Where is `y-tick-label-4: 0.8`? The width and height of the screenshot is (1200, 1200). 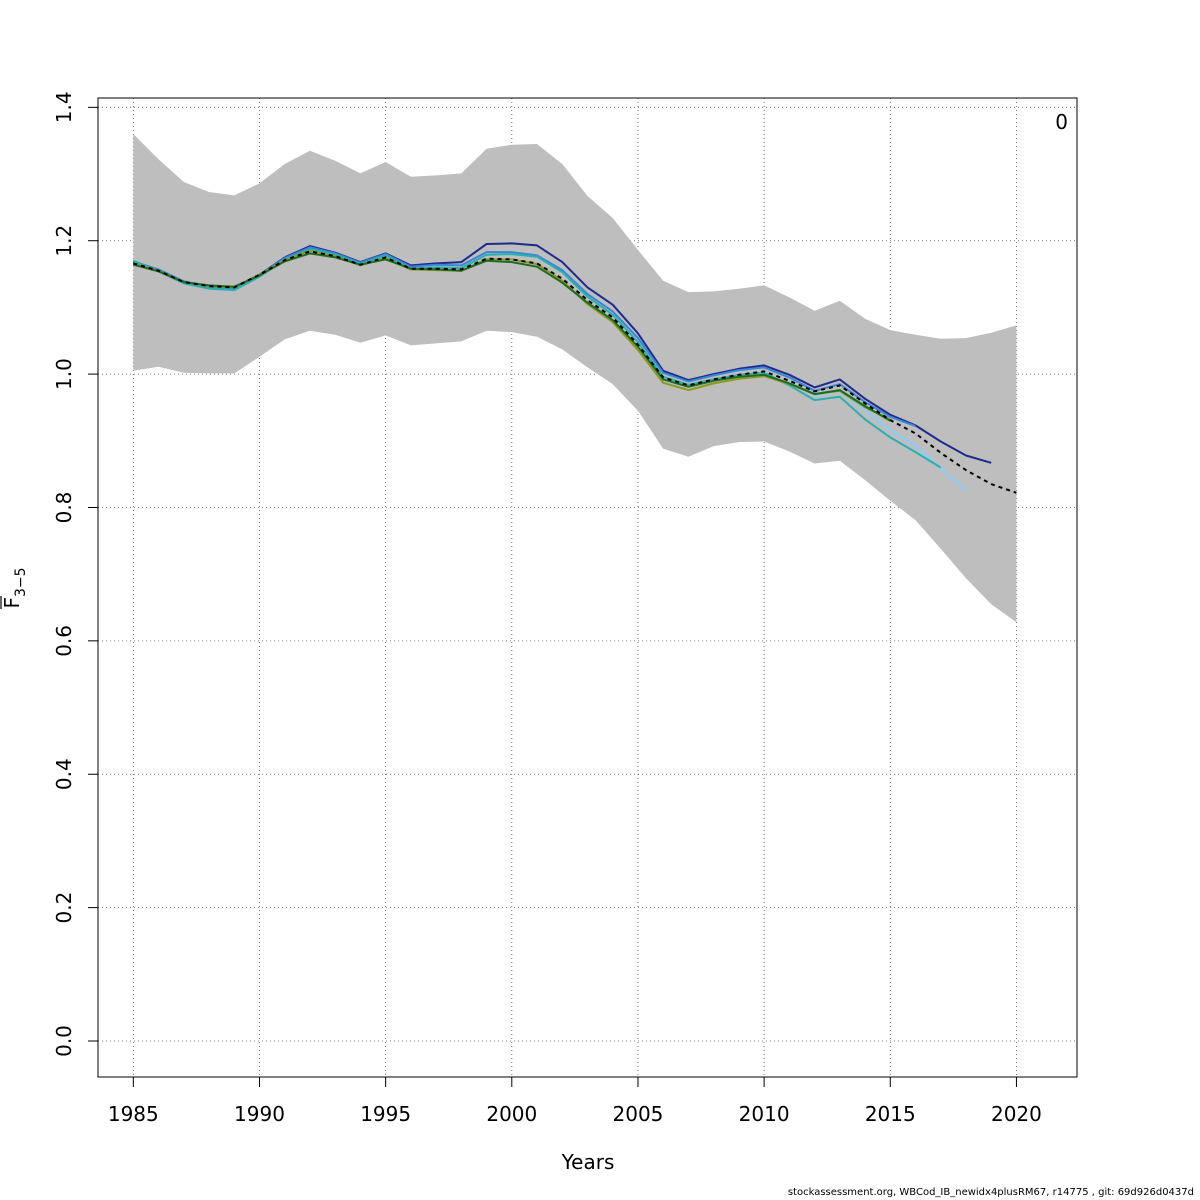 y-tick-label-4: 0.8 is located at coordinates (64, 508).